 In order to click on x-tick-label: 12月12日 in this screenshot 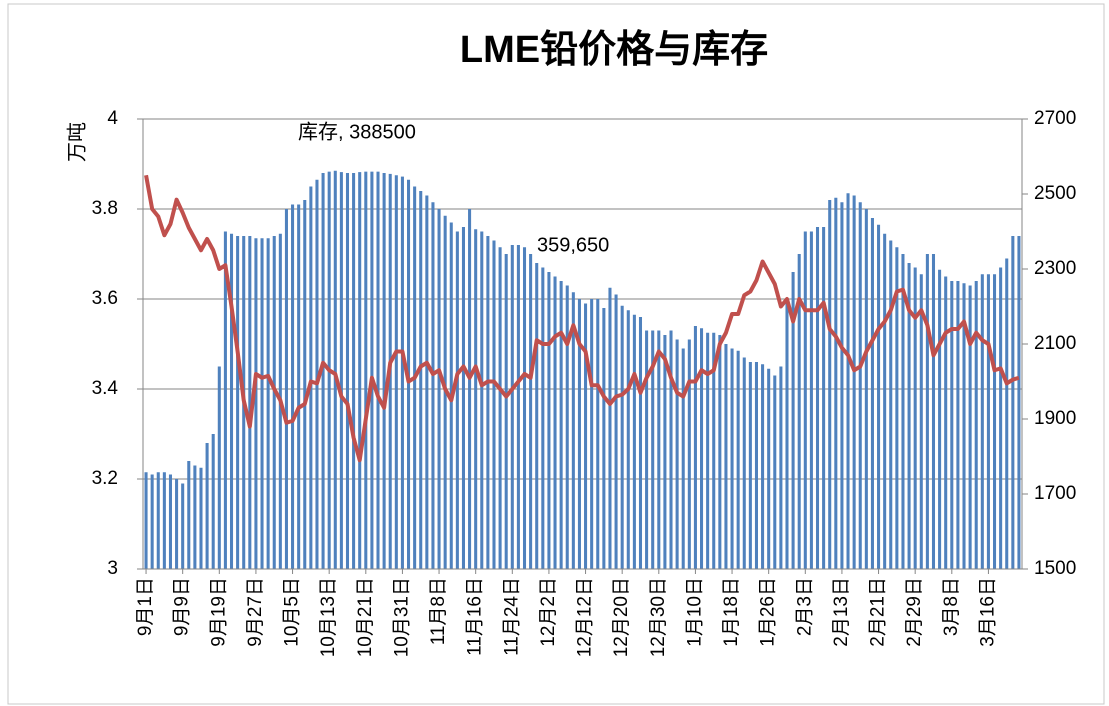, I will do `click(585, 617)`.